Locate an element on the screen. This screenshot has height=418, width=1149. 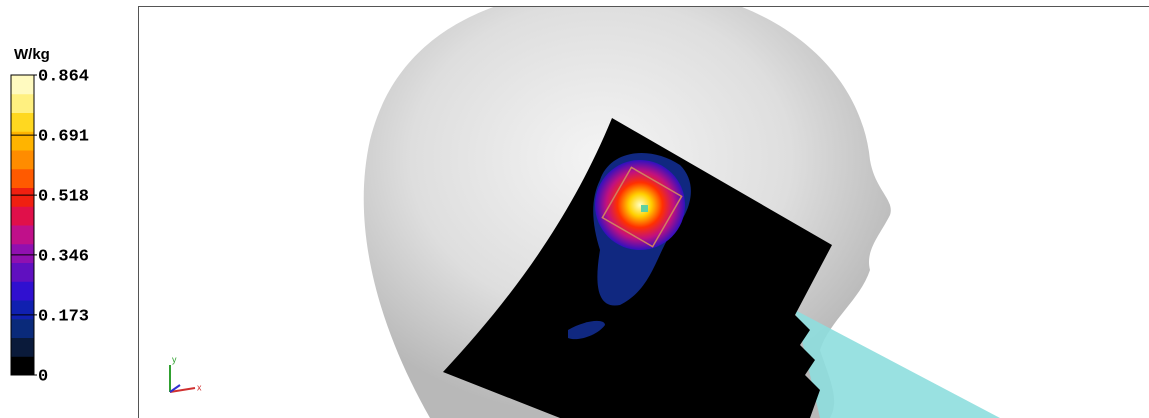
peak-marker is located at coordinates (644, 208).